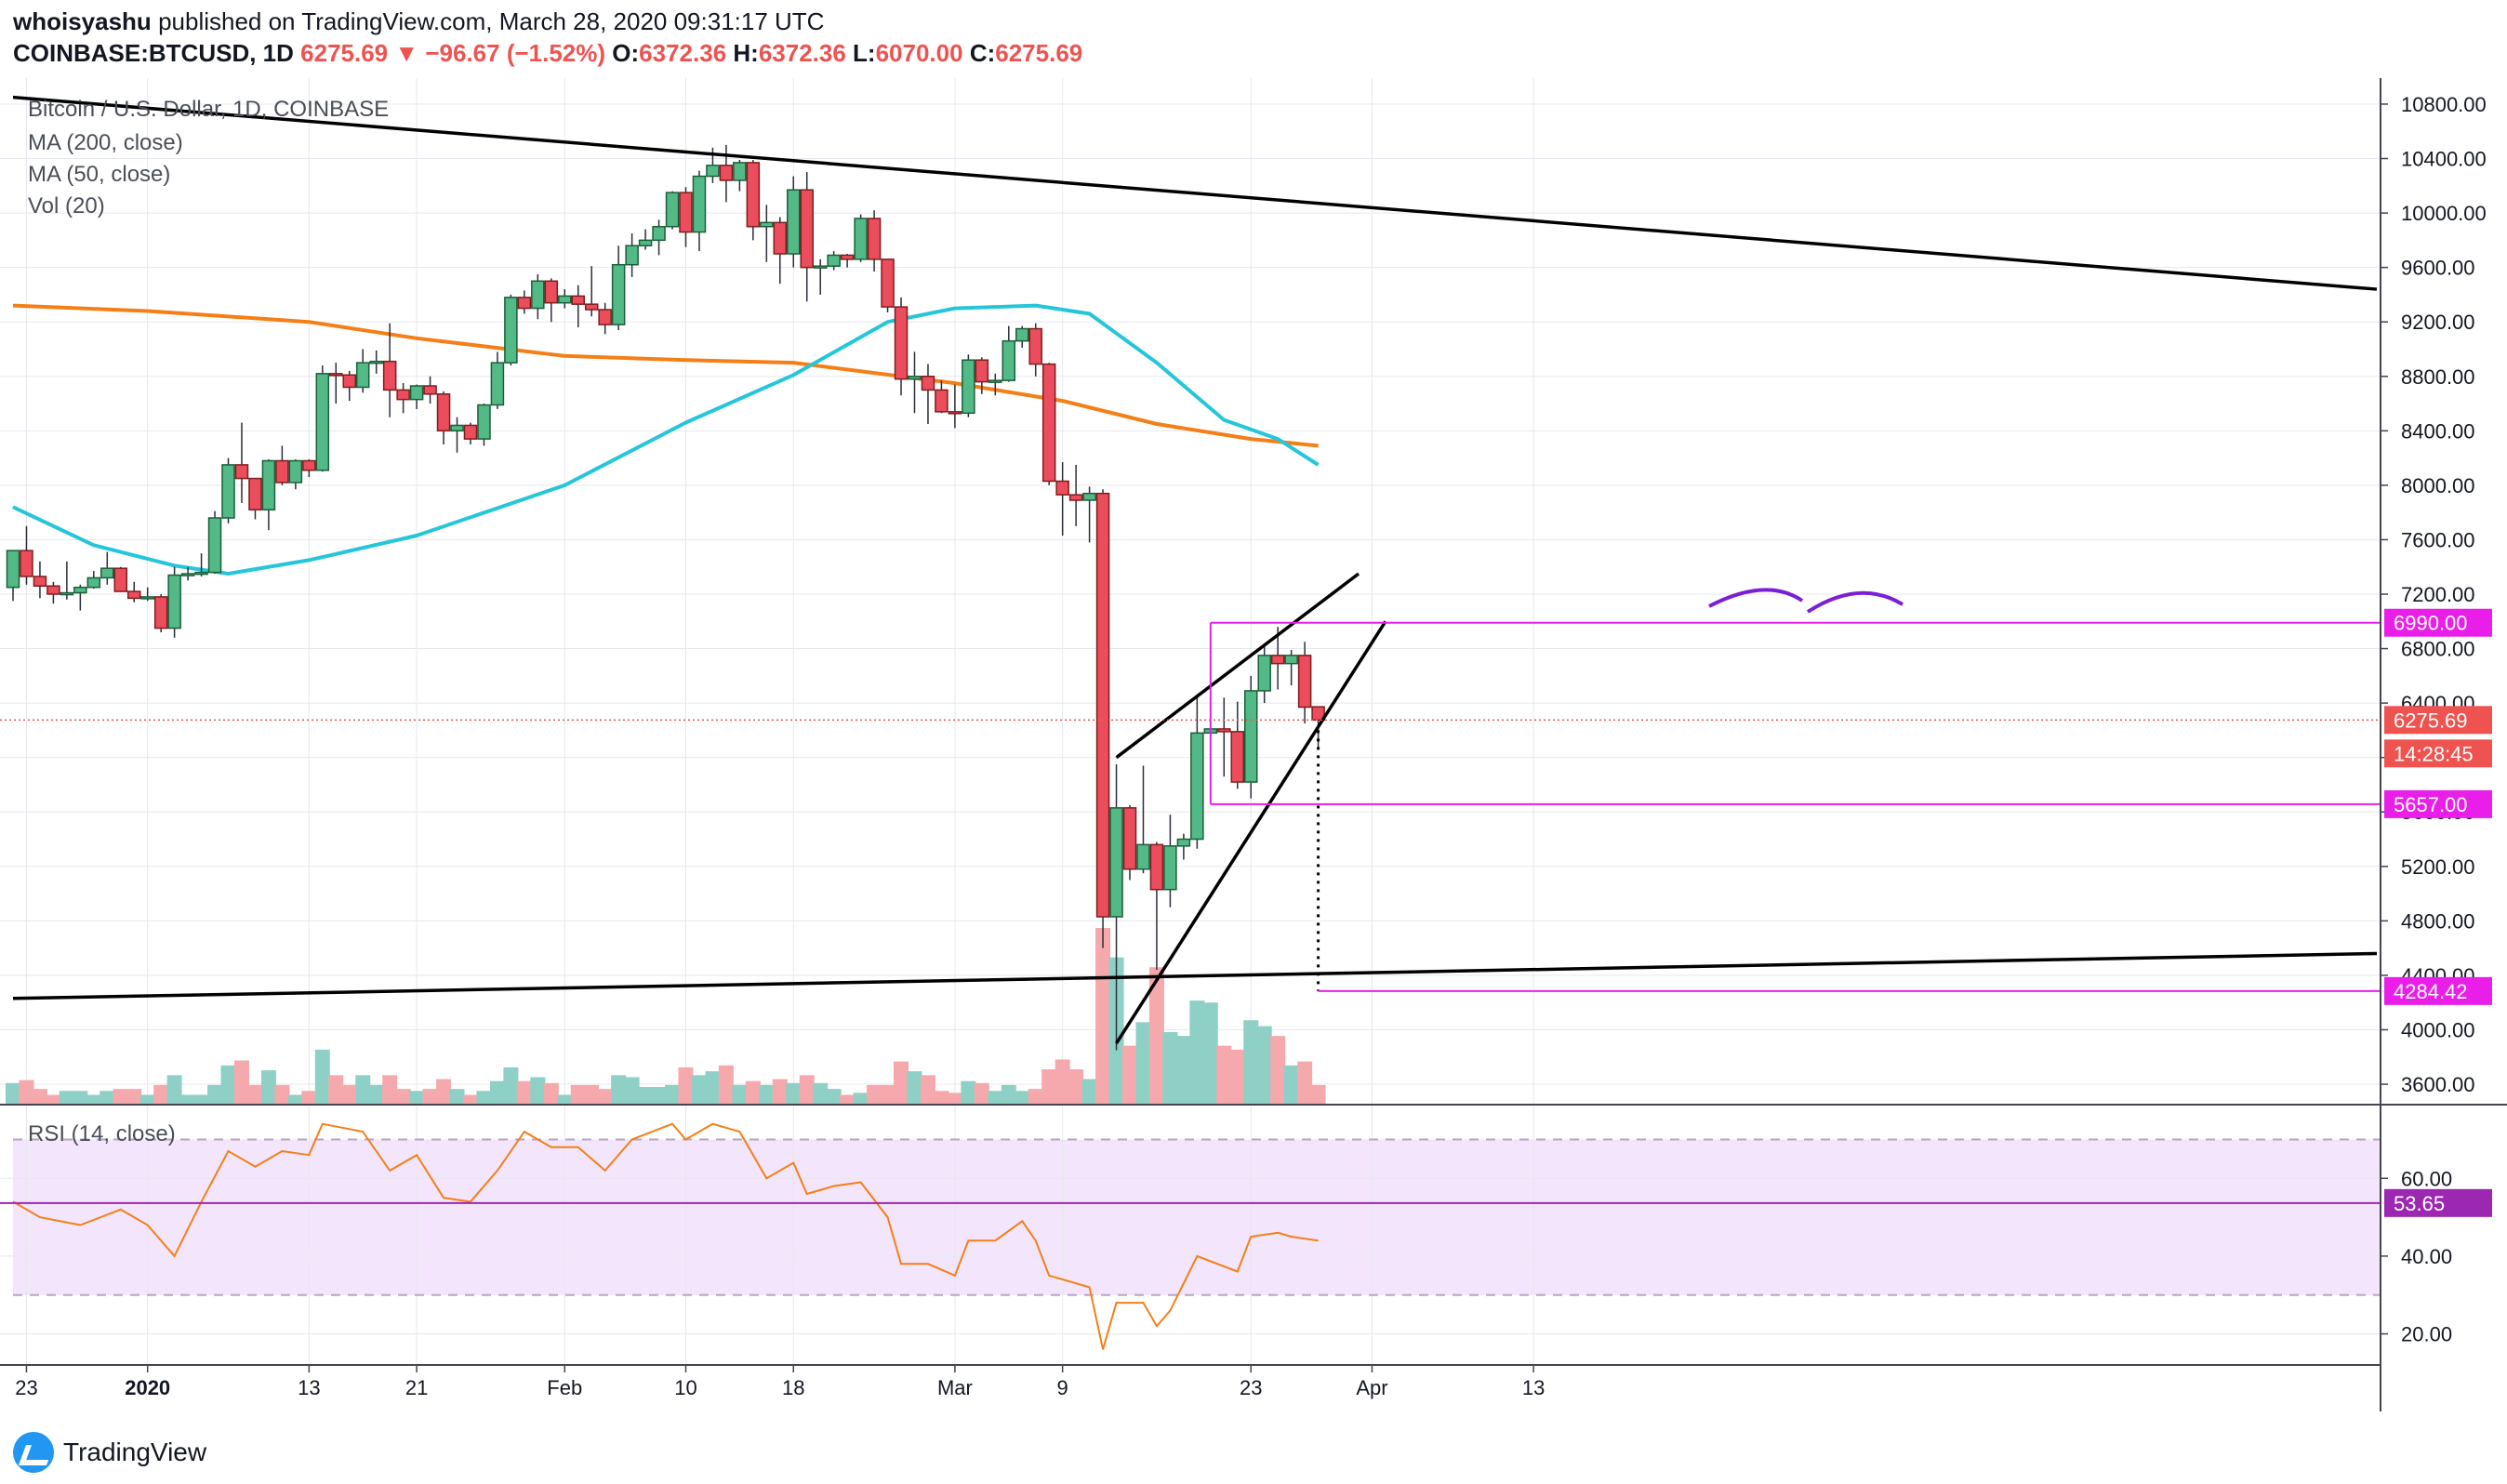 Image resolution: width=2507 pixels, height=1484 pixels. What do you see at coordinates (665, 375) in the screenshot?
I see `ma200-line` at bounding box center [665, 375].